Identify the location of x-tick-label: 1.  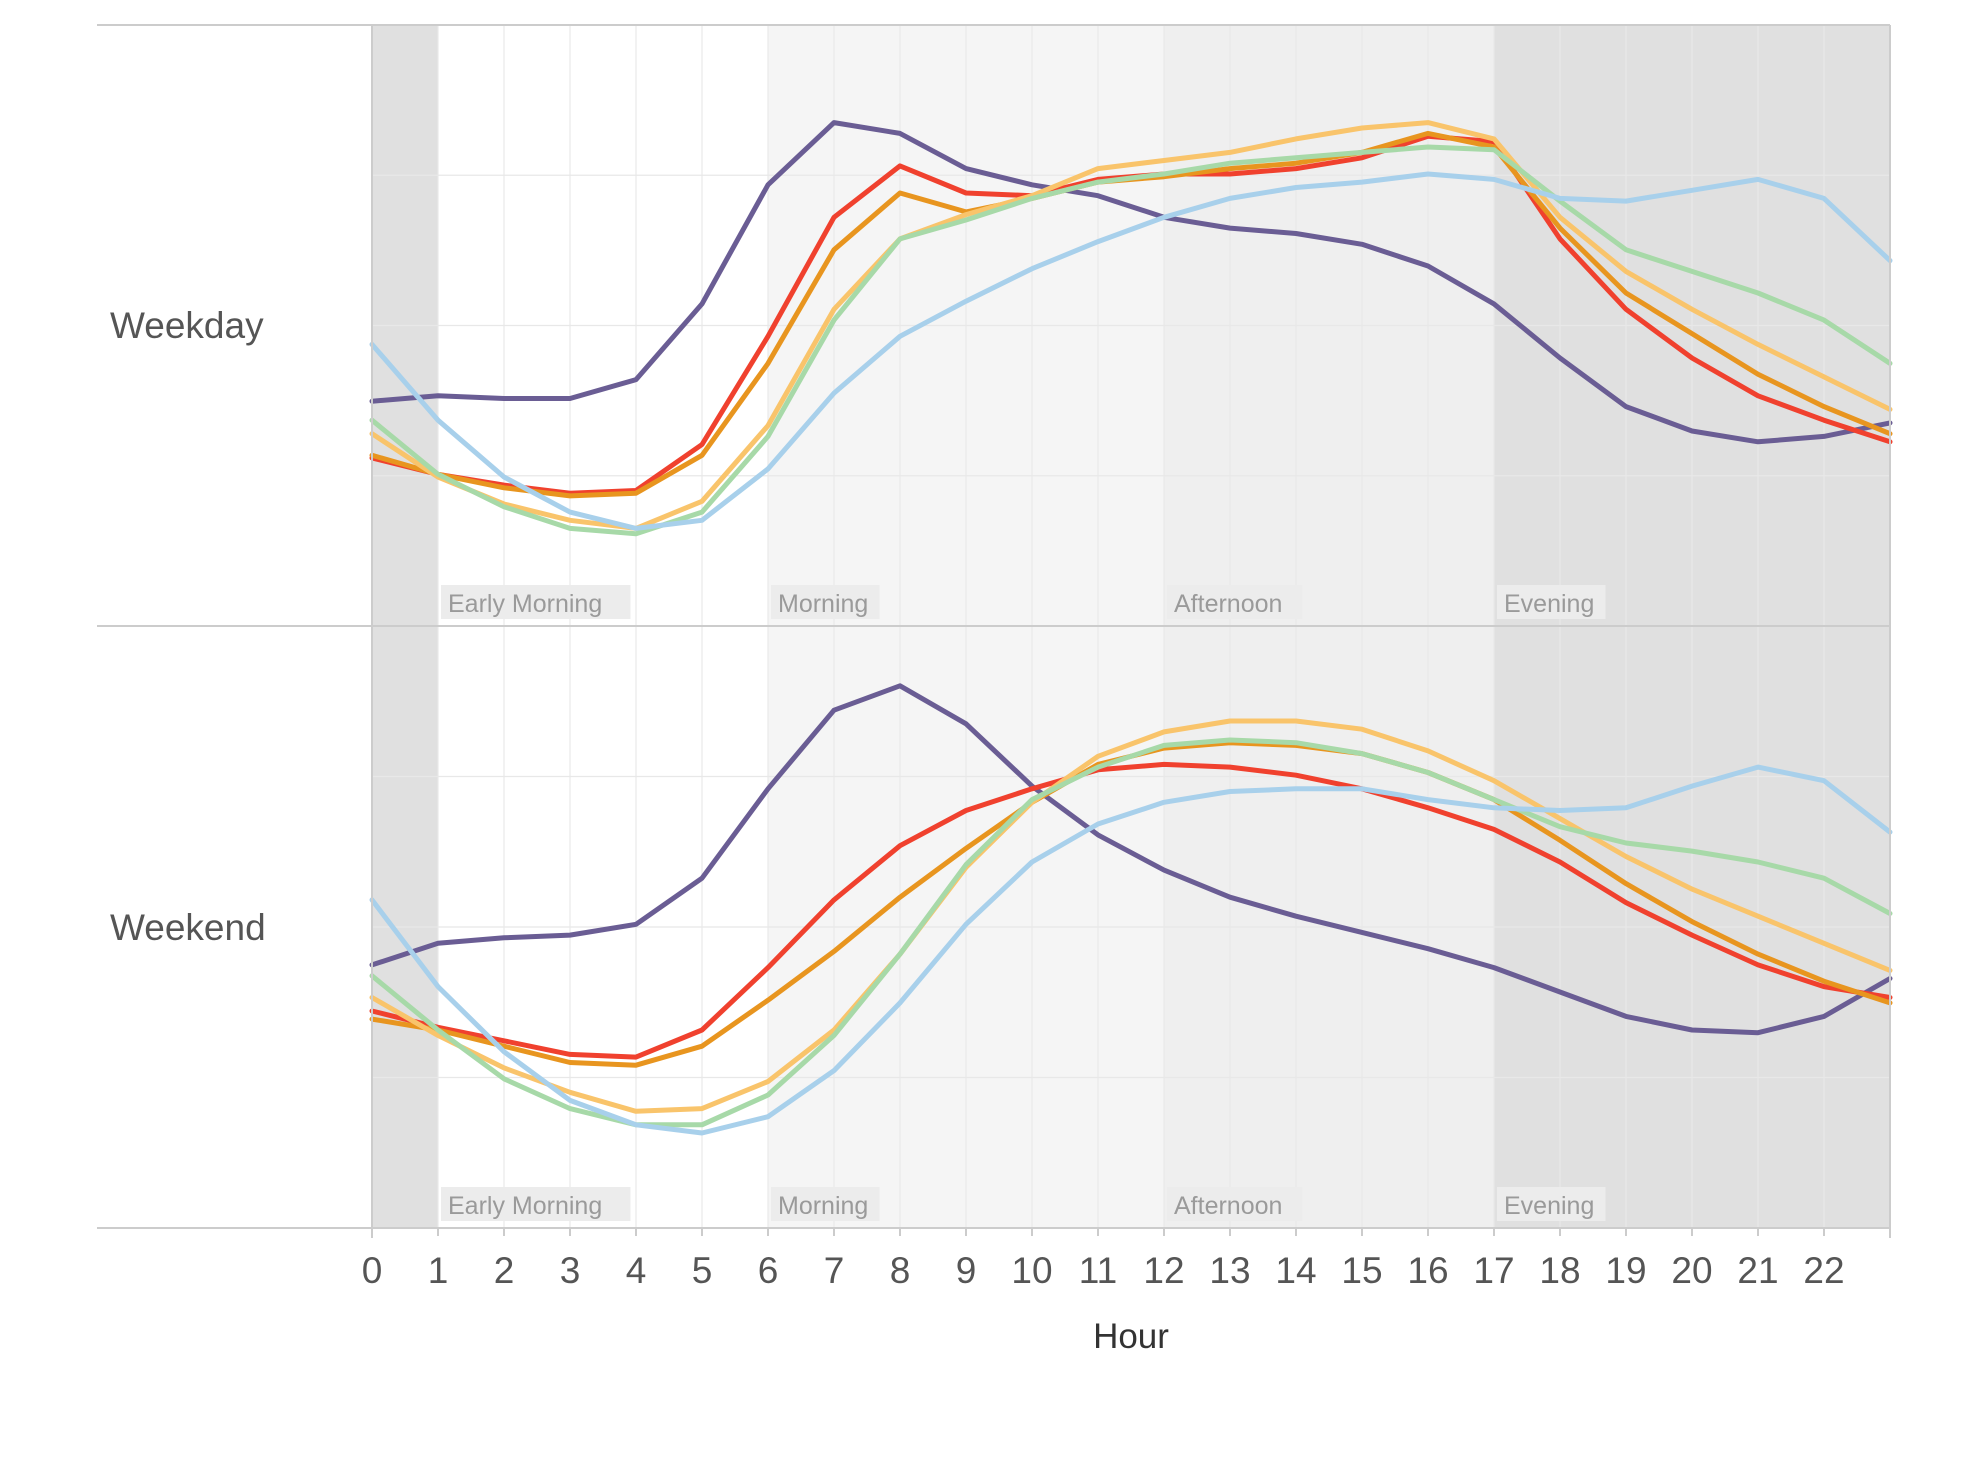
(438, 1270).